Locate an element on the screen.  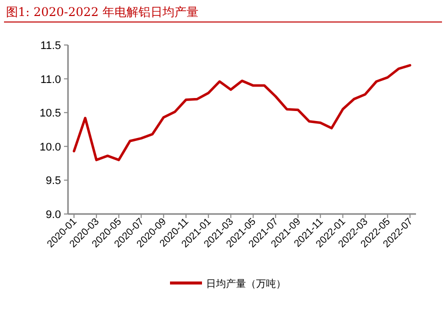
y-tick-label: 10.5 is located at coordinates (50, 114).